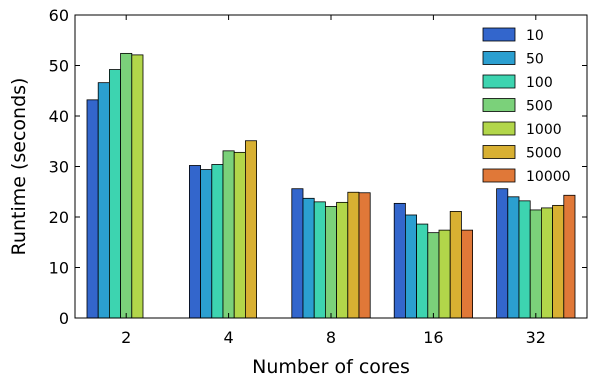 The height and width of the screenshot is (379, 589). Describe the element at coordinates (535, 60) in the screenshot. I see `legend-label-50: 50` at that location.